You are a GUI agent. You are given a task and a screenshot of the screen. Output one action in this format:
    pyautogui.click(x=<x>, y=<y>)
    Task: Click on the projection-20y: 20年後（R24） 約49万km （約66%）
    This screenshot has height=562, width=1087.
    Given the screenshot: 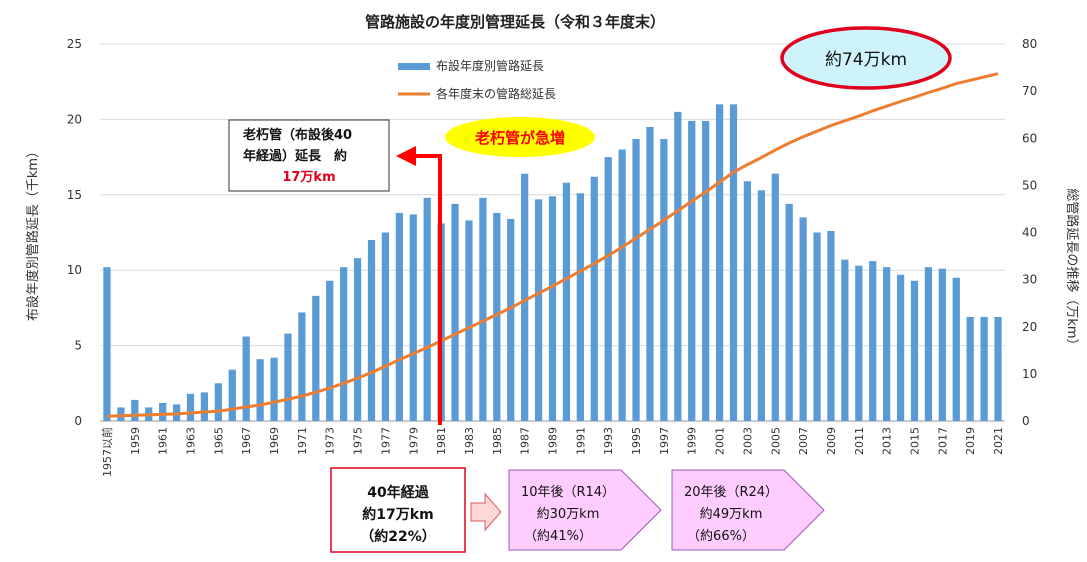 What is the action you would take?
    pyautogui.click(x=748, y=510)
    